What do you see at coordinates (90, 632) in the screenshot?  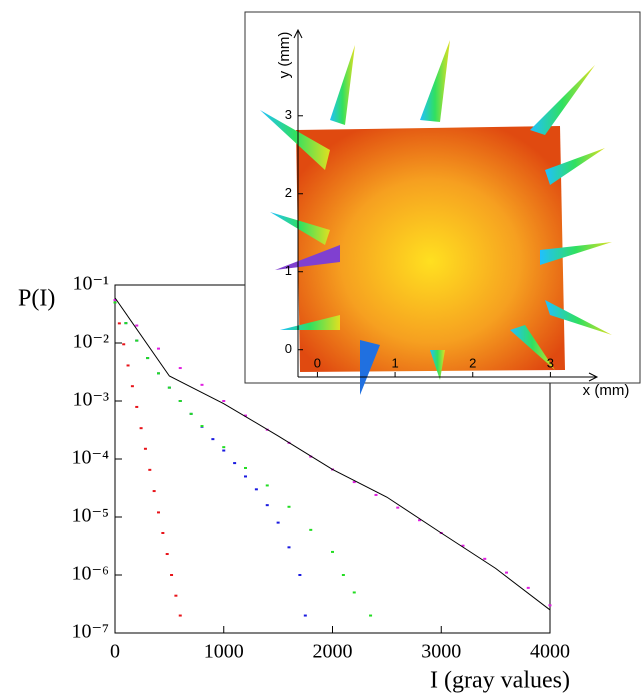 I see `y-tick-label: 10⁻⁷` at bounding box center [90, 632].